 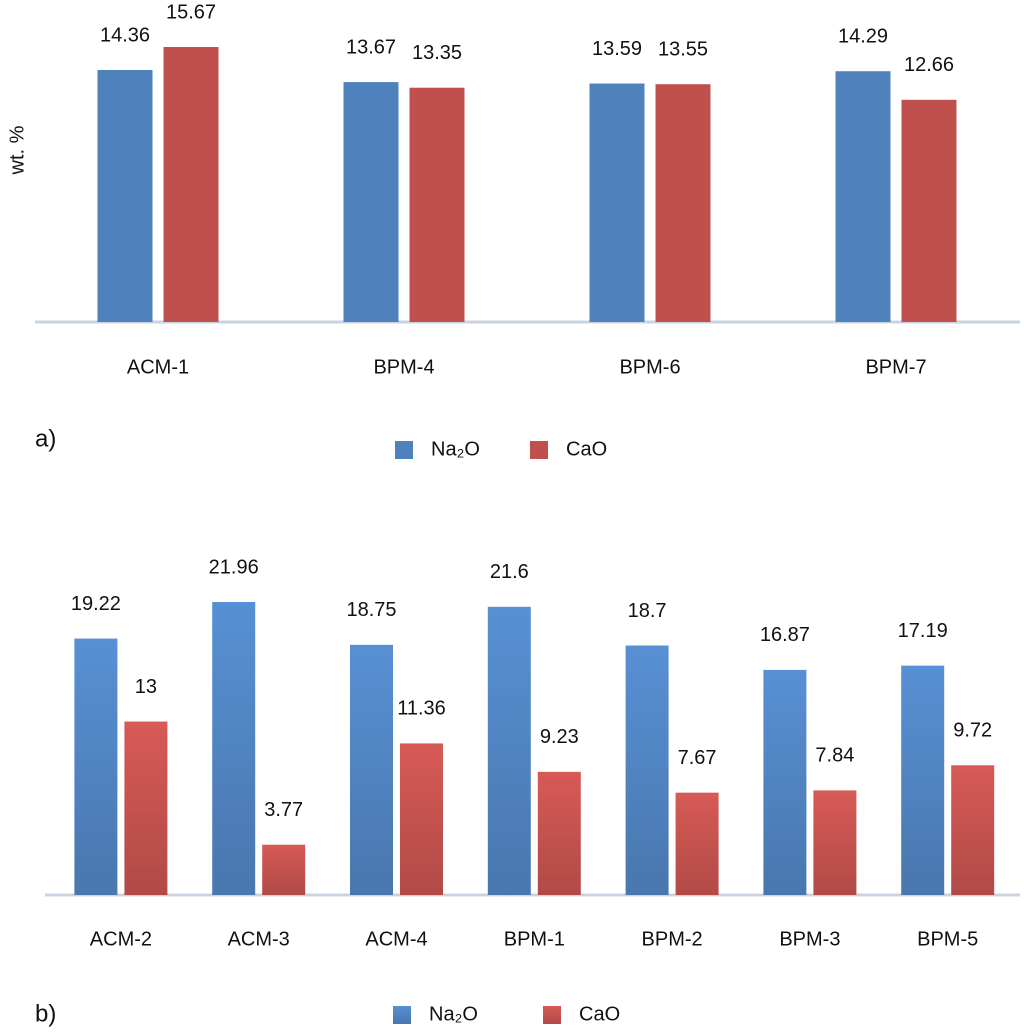 What do you see at coordinates (371, 610) in the screenshot?
I see `data-label: 18.75` at bounding box center [371, 610].